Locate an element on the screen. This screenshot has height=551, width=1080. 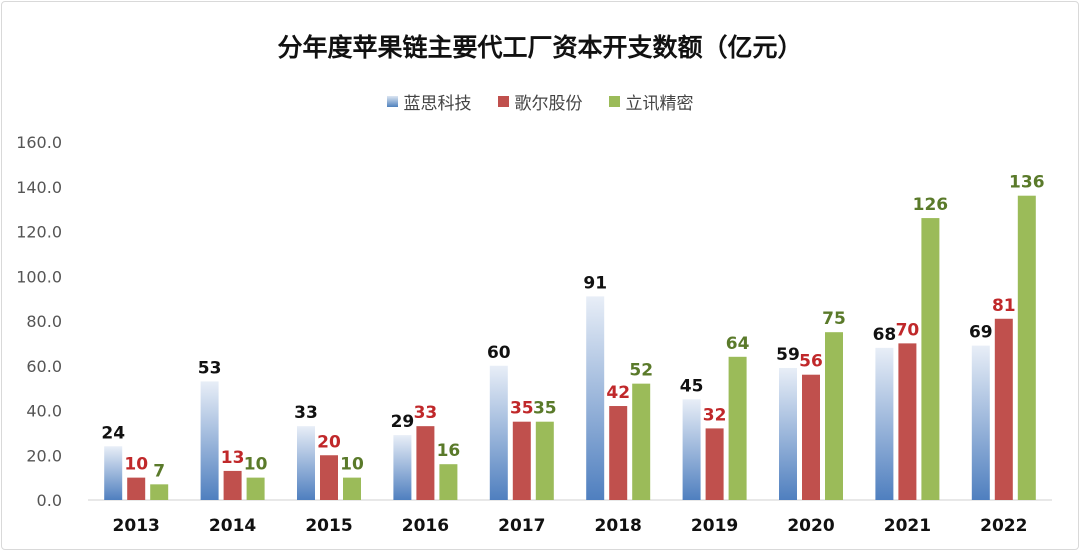
bar-2-2022 is located at coordinates (1003, 409).